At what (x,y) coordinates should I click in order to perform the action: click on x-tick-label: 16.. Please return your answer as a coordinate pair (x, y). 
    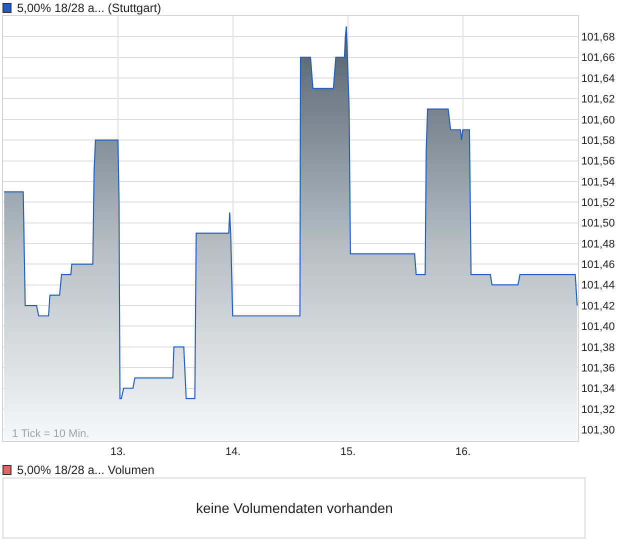
    Looking at the image, I should click on (463, 452).